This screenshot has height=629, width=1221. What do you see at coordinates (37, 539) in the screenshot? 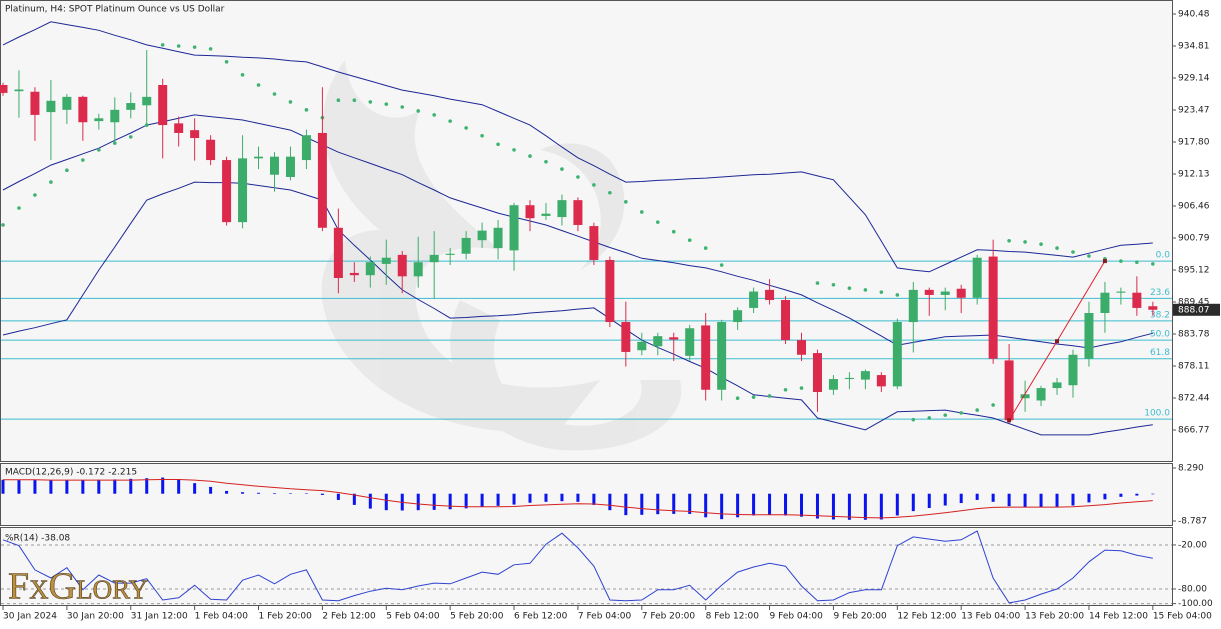
I see `wpr-title: %R(14) -38.08` at bounding box center [37, 539].